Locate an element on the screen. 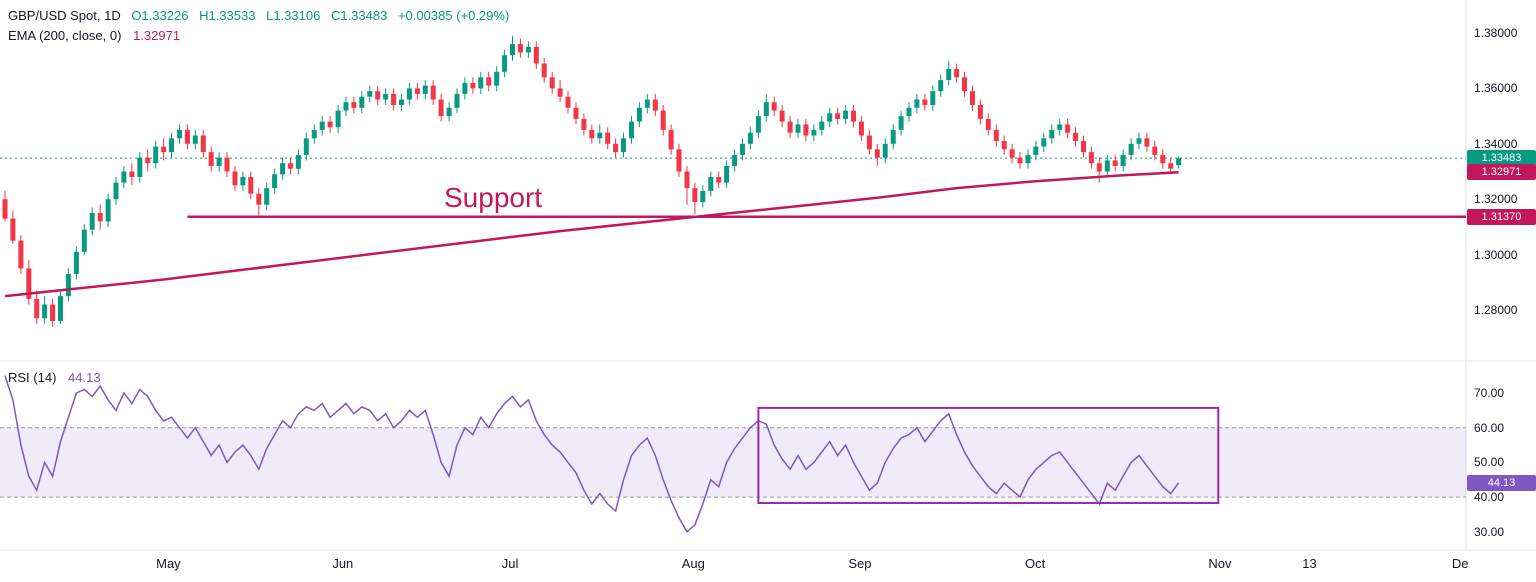 Image resolution: width=1536 pixels, height=582 pixels. rsi-axis-badge: 44.13 is located at coordinates (1501, 482).